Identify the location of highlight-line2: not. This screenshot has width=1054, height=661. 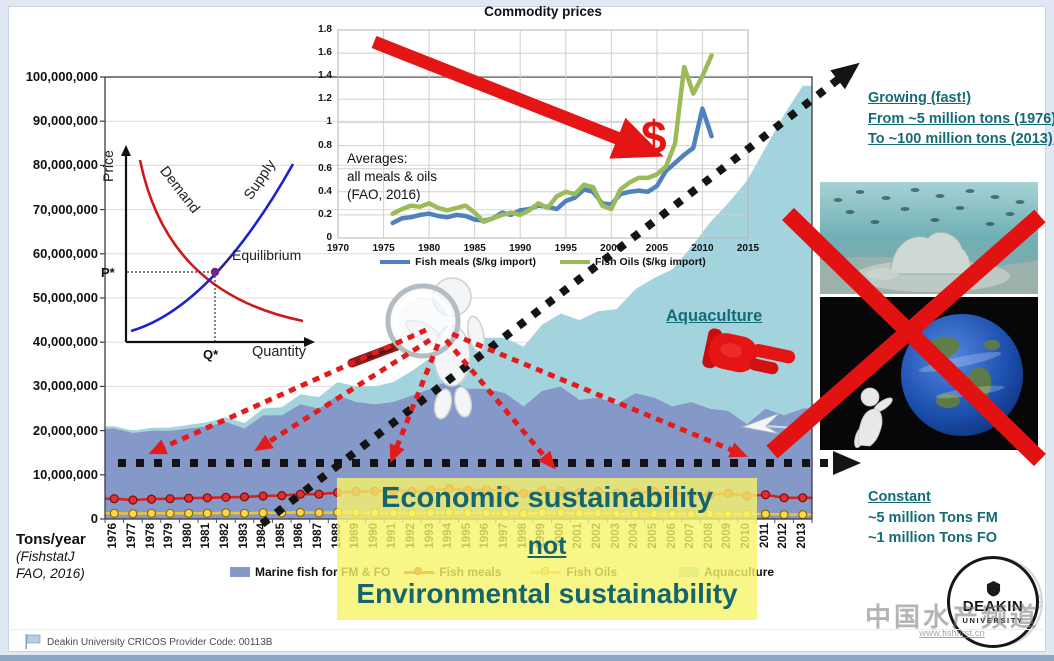
(547, 546).